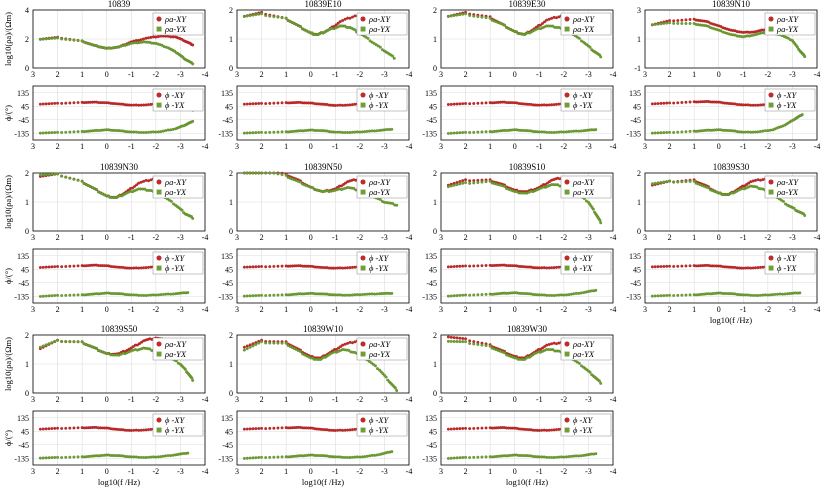  I want to click on x-tick-label: -2, so click(156, 237).